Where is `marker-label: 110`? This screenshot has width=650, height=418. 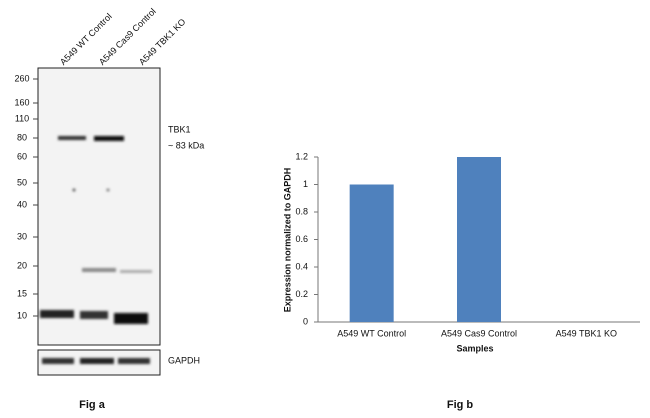 marker-label: 110 is located at coordinates (22, 118).